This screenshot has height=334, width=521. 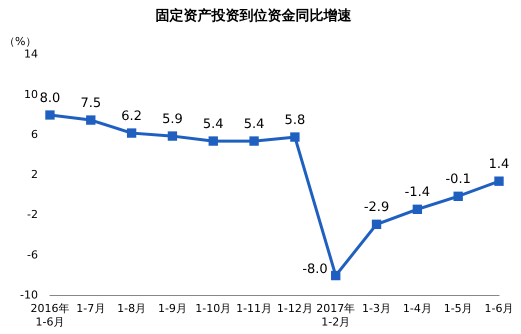 I want to click on x-tick-label: 1-7月, so click(x=91, y=309).